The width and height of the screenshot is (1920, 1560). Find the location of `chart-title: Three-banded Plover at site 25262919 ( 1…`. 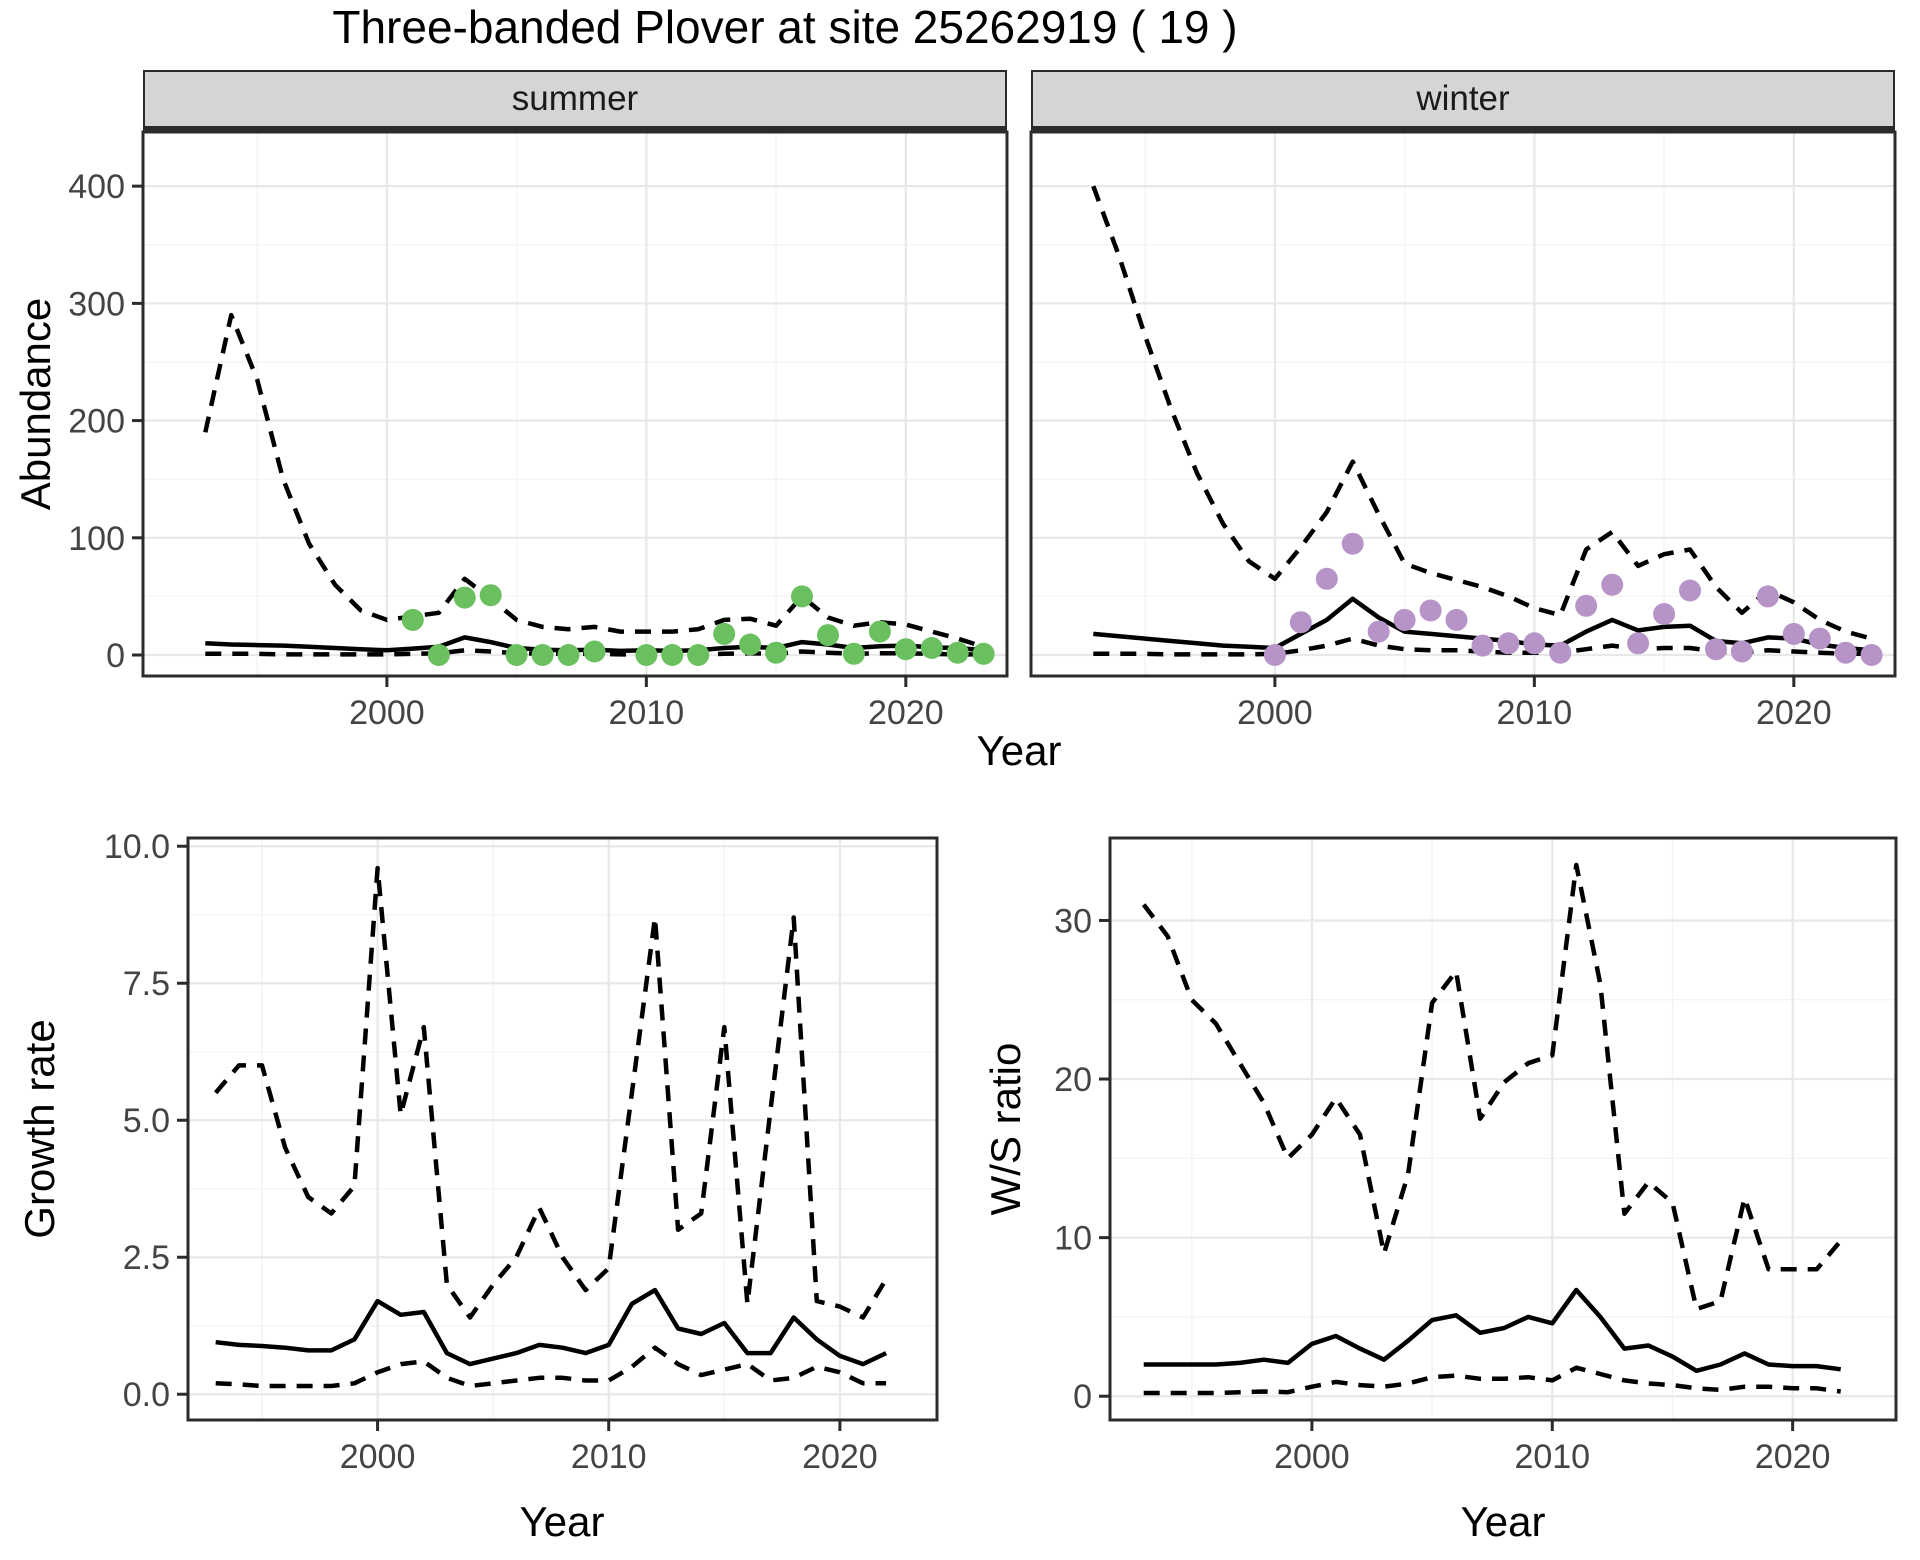

chart-title: Three-banded Plover at site 25262919 ( 1… is located at coordinates (785, 27).